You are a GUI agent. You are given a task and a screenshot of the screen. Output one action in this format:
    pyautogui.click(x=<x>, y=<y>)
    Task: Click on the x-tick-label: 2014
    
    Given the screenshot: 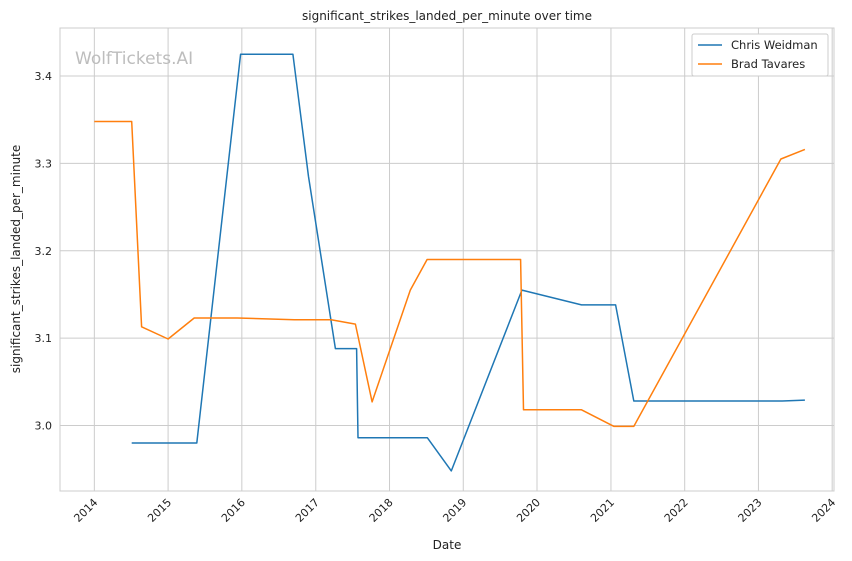 What is the action you would take?
    pyautogui.click(x=85, y=510)
    